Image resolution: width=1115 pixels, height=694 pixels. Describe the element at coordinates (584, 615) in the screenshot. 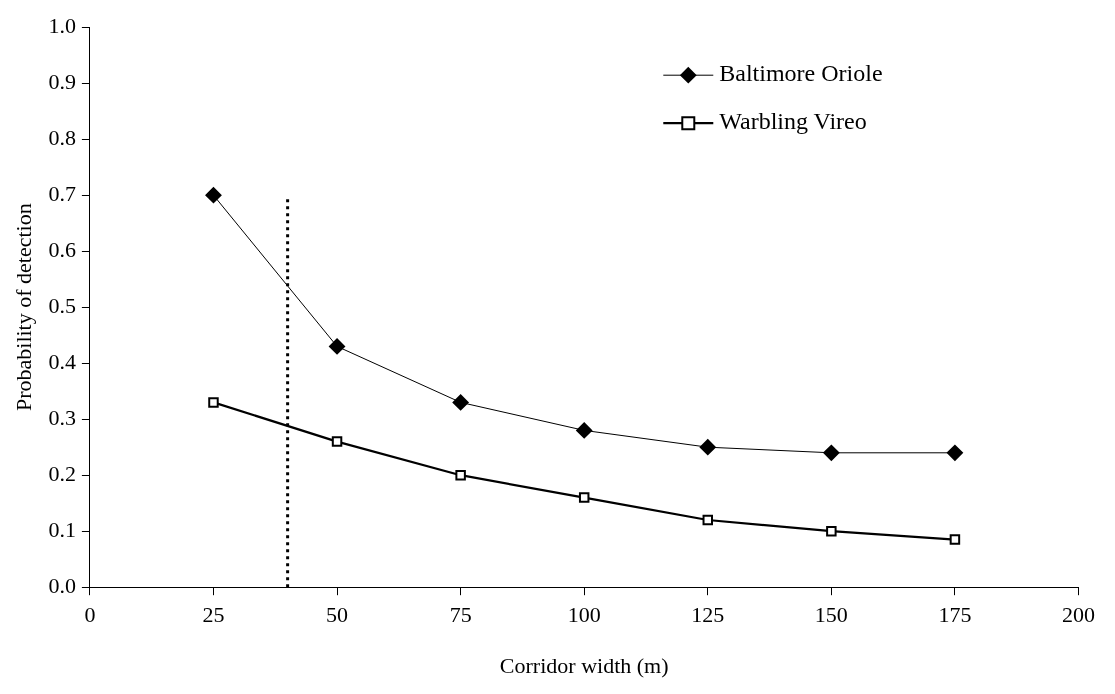

I see `x-tick-label: 100` at that location.